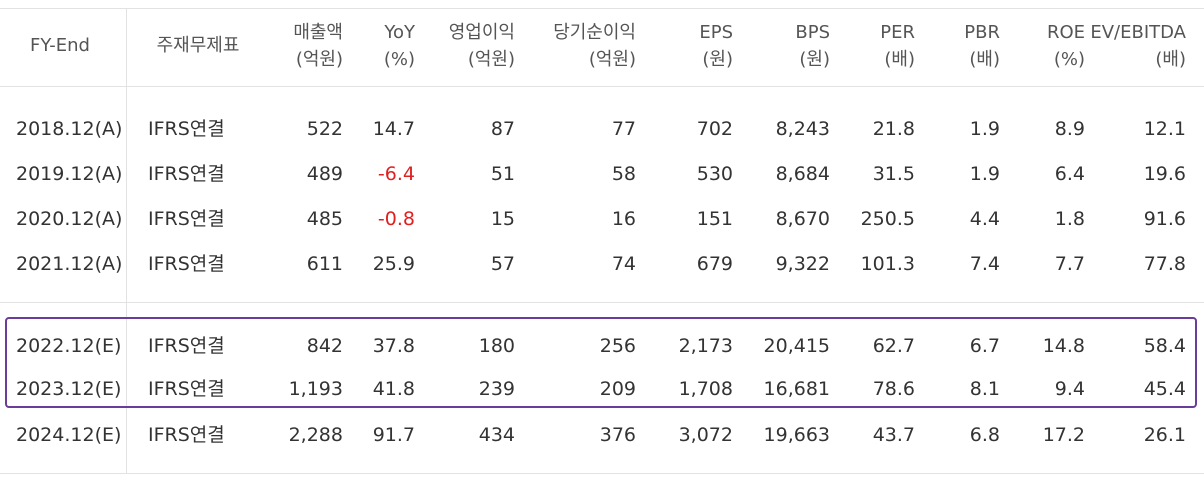 This screenshot has width=1204, height=480. Describe the element at coordinates (496, 435) in the screenshot. I see `cell-operating-profit: 434` at that location.